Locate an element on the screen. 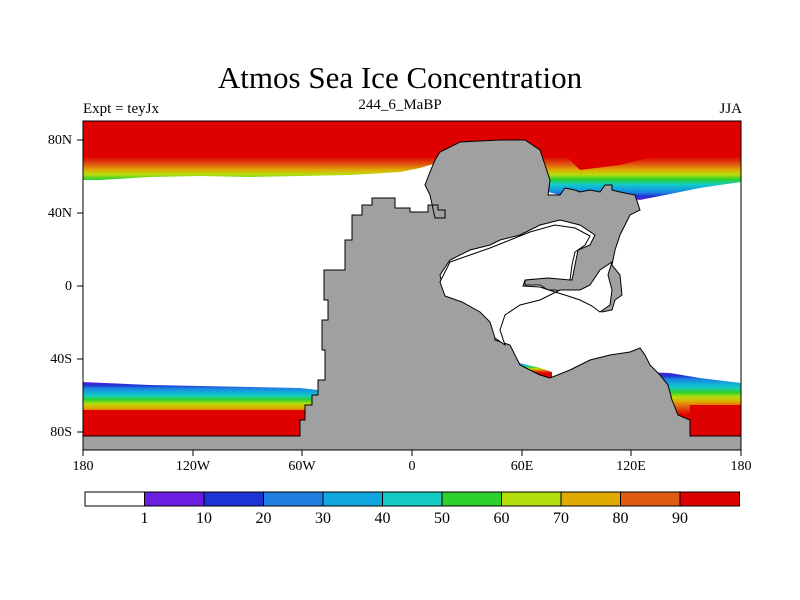  colorbar is located at coordinates (412, 499).